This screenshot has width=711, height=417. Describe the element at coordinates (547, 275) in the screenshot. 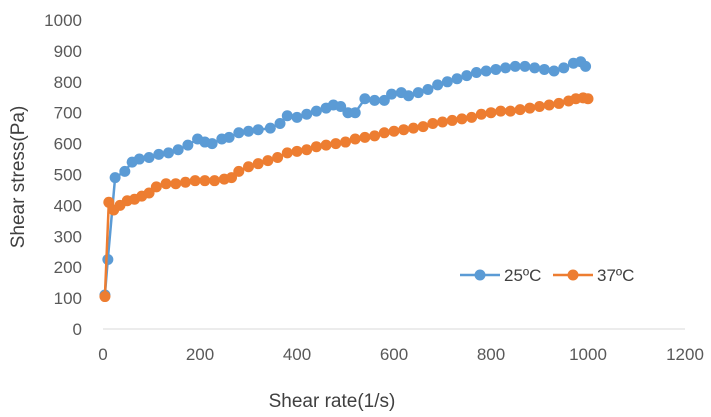

I see `legend: 25ºC 37ºC` at that location.